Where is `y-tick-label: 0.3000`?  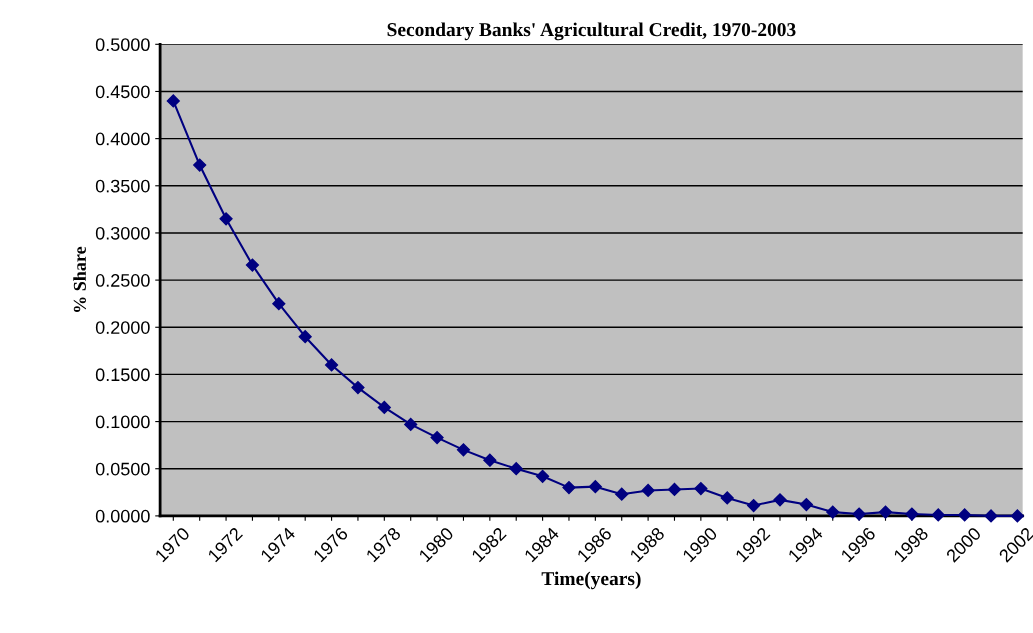
y-tick-label: 0.3000 is located at coordinates (122, 233).